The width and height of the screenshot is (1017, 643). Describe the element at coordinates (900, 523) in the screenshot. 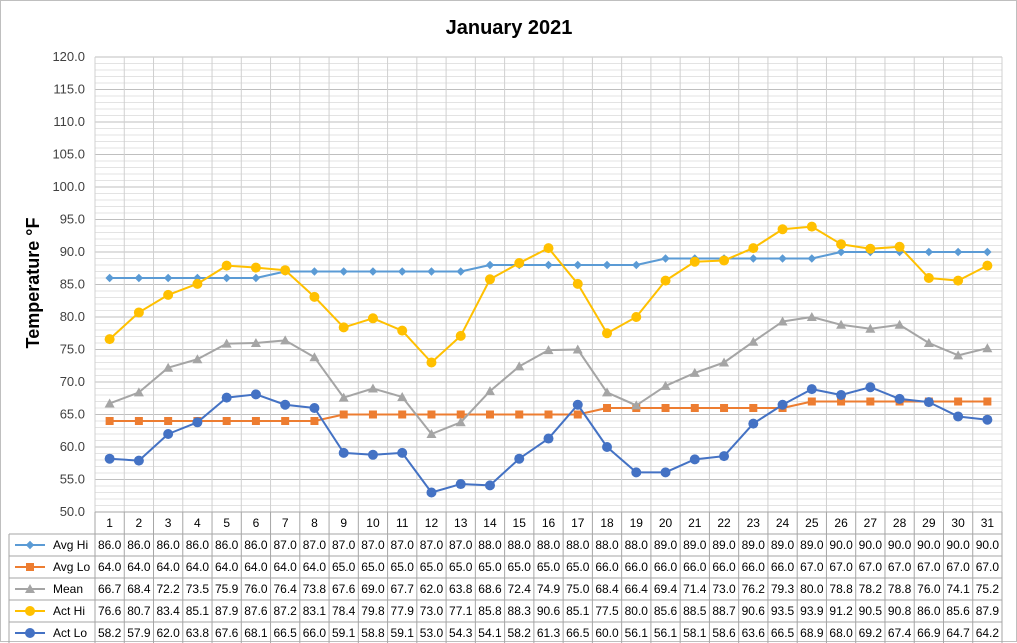

I see `x-tick-label: 28` at that location.